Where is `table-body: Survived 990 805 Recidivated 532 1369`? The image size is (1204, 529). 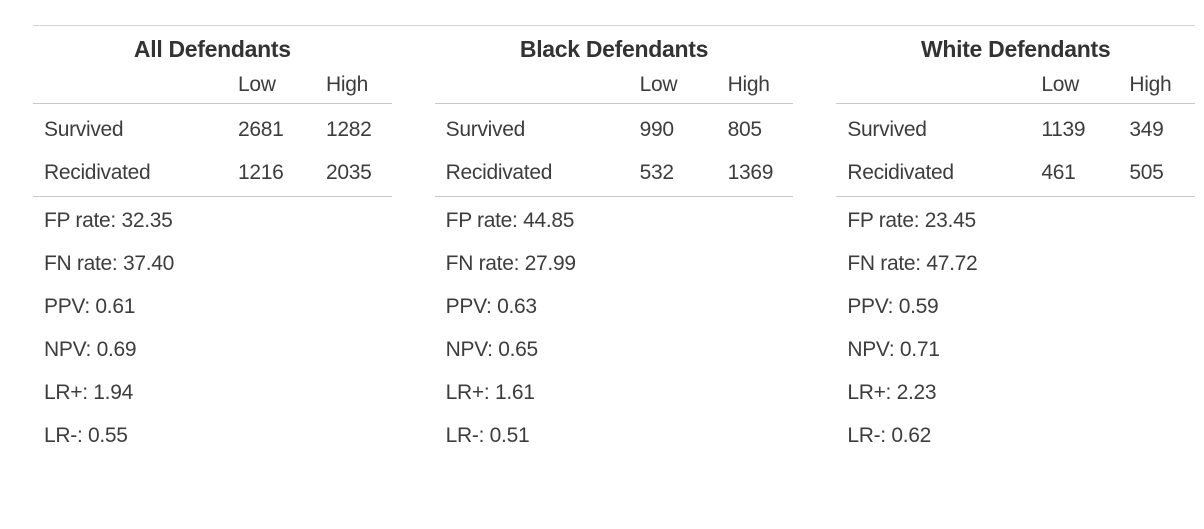 table-body: Survived 990 805 Recidivated 532 1369 is located at coordinates (614, 150).